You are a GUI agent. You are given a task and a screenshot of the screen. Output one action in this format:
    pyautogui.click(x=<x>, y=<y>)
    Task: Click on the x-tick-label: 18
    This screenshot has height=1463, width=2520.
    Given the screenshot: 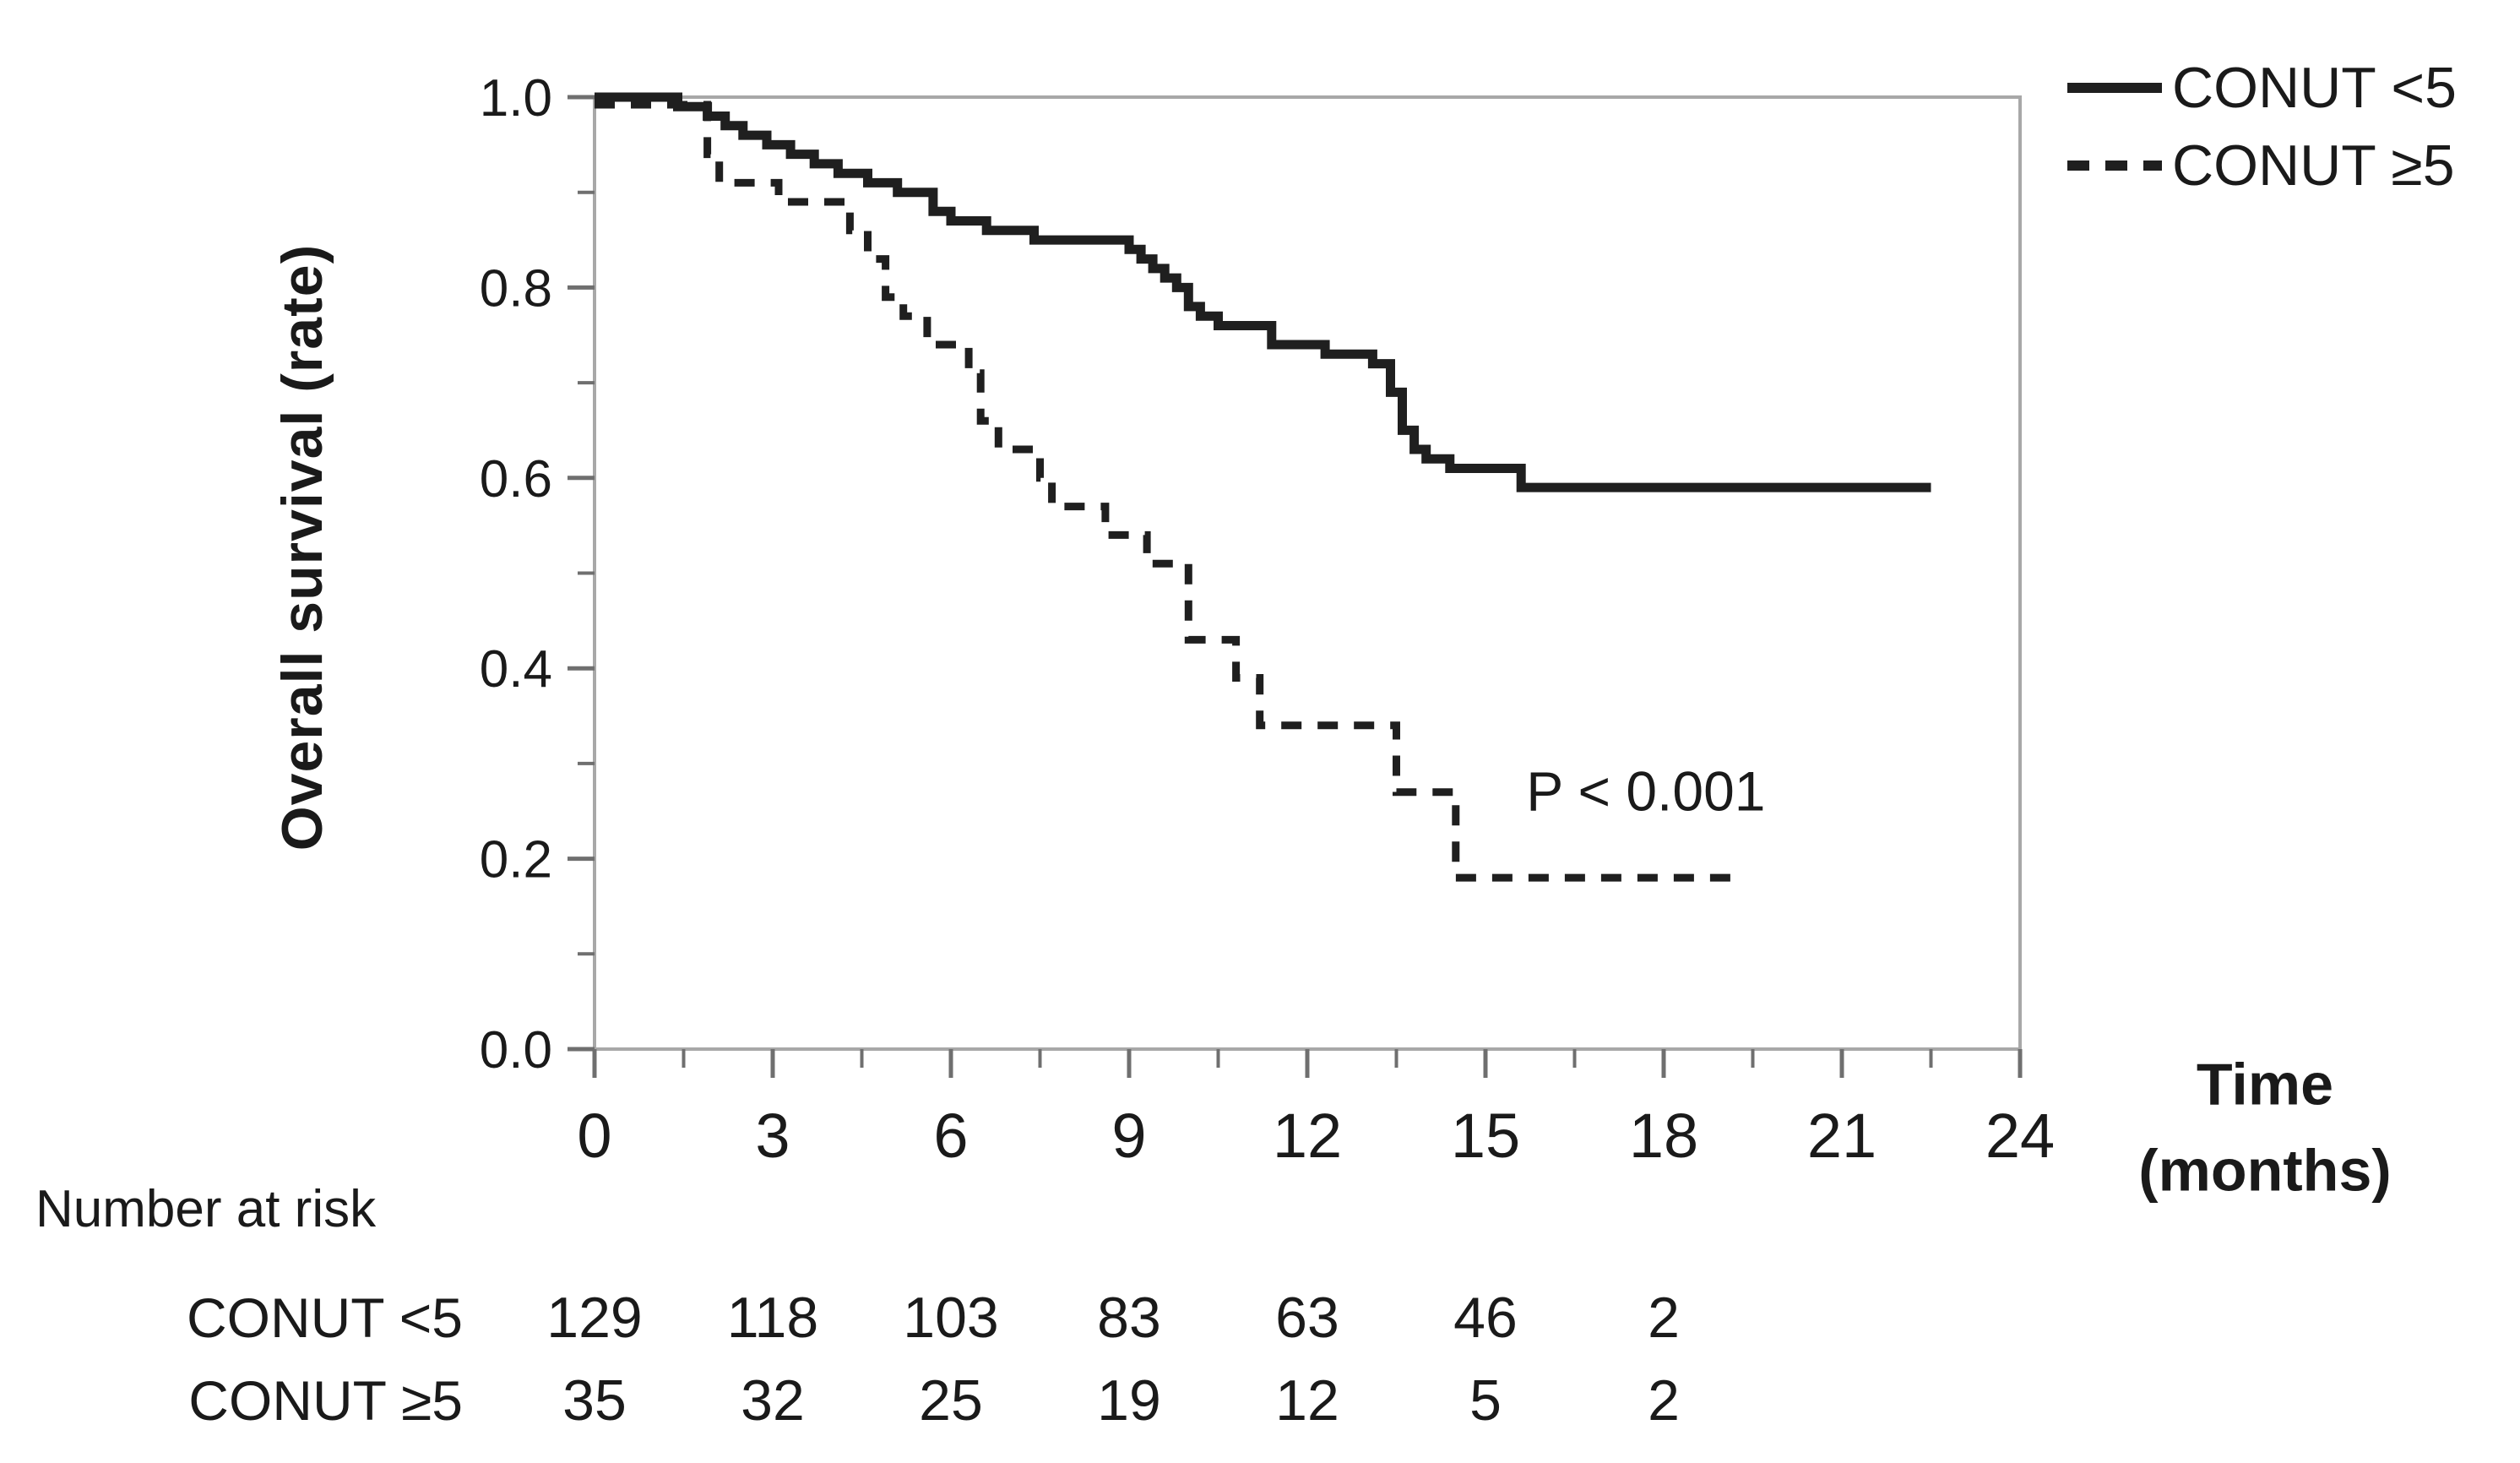 What is the action you would take?
    pyautogui.click(x=1663, y=1136)
    